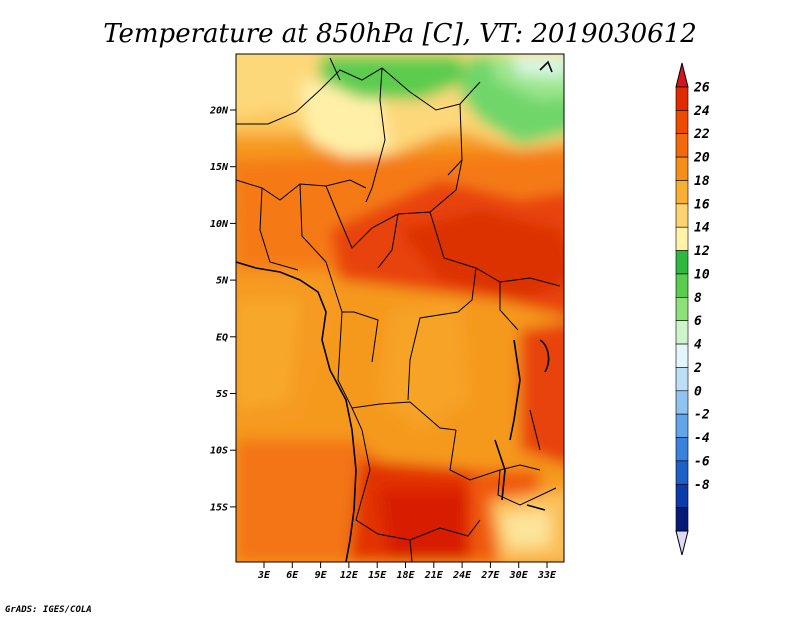 Image resolution: width=800 pixels, height=618 pixels. I want to click on lon-tick-label: 3E, so click(264, 575).